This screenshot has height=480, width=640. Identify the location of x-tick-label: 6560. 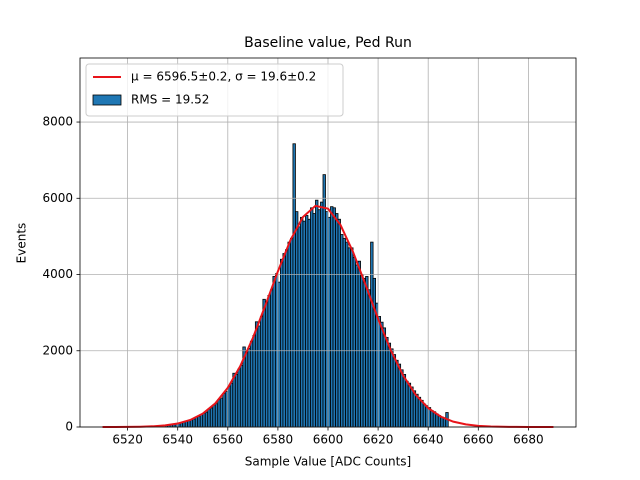
(228, 440).